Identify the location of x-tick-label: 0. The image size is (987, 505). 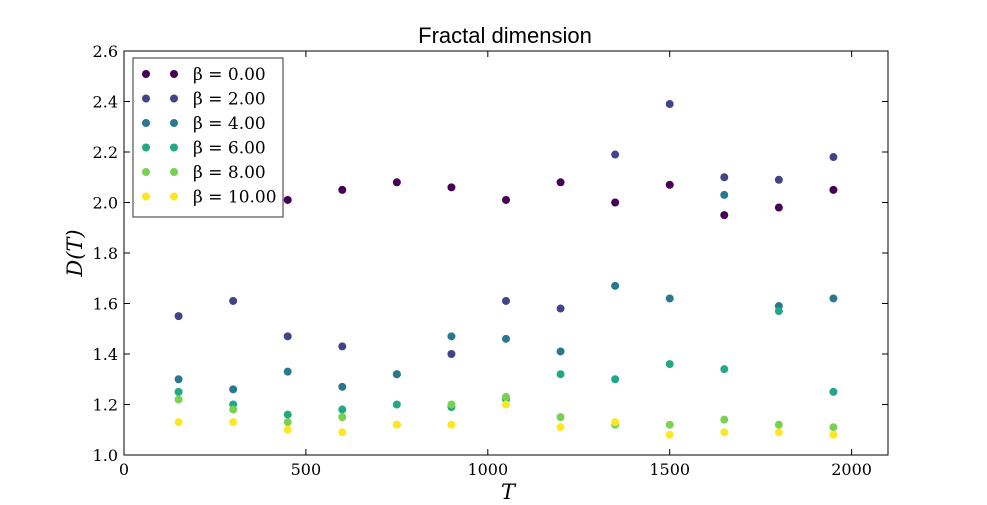
(124, 469).